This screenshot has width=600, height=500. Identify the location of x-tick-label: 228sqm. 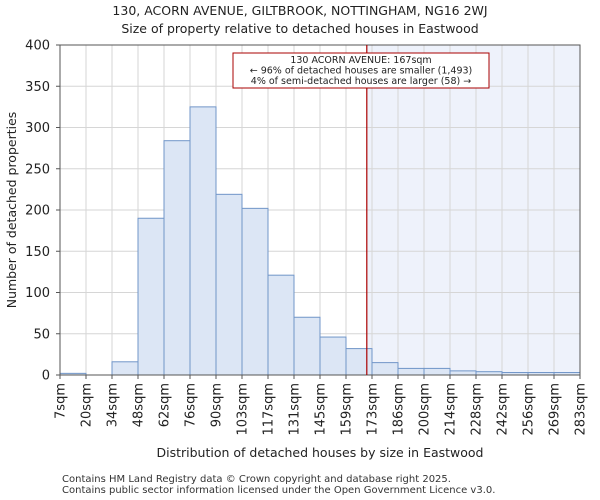
(477, 409).